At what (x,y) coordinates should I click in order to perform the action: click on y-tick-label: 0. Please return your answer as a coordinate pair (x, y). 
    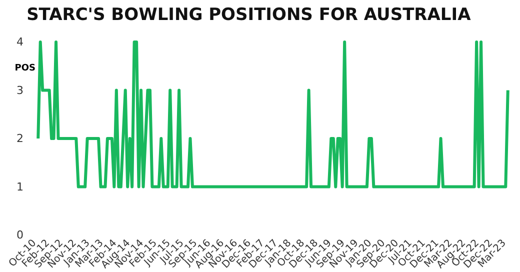
    Looking at the image, I should click on (20, 235).